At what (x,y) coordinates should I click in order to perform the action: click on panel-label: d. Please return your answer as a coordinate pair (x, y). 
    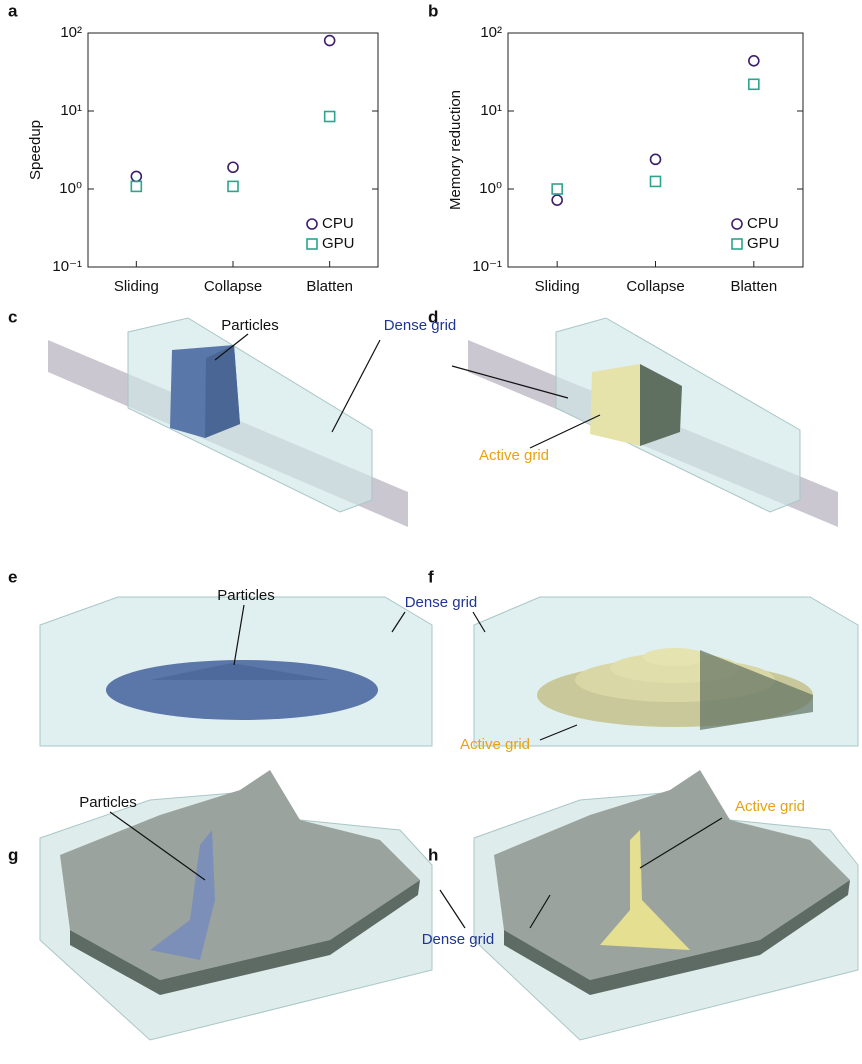
    Looking at the image, I should click on (433, 316).